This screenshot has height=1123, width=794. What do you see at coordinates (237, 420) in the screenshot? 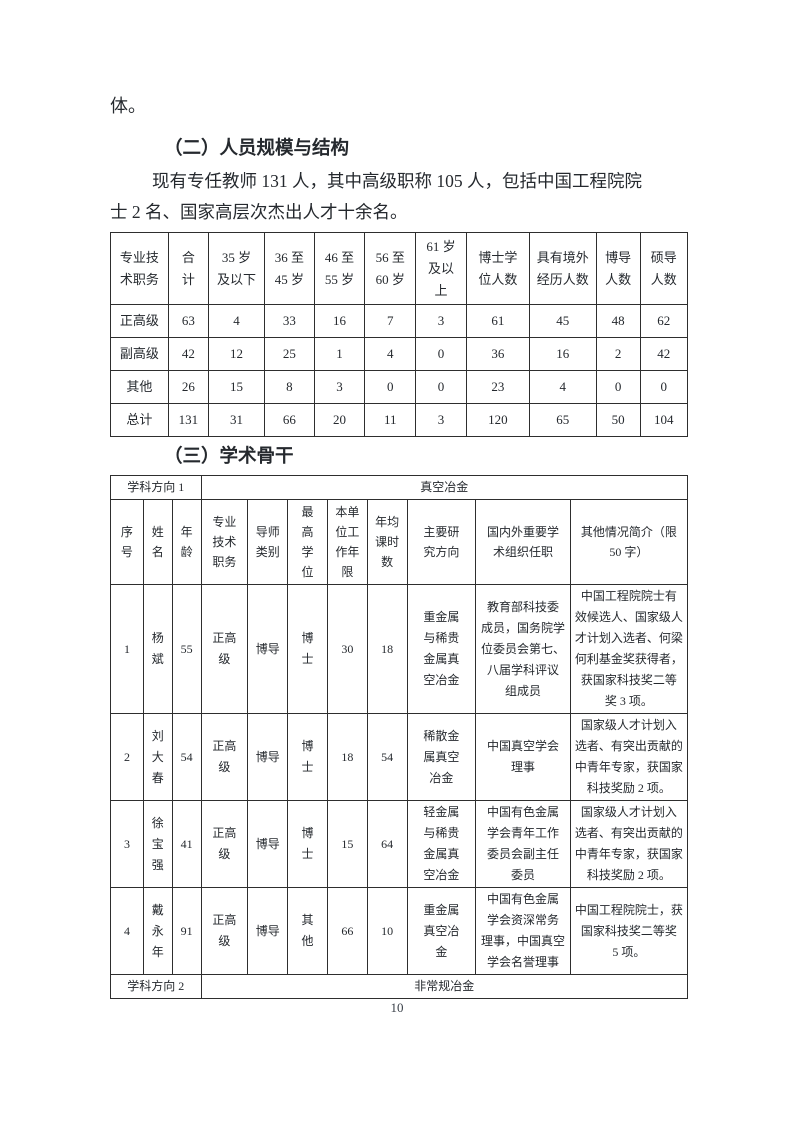
I see `table-cell: 31` at bounding box center [237, 420].